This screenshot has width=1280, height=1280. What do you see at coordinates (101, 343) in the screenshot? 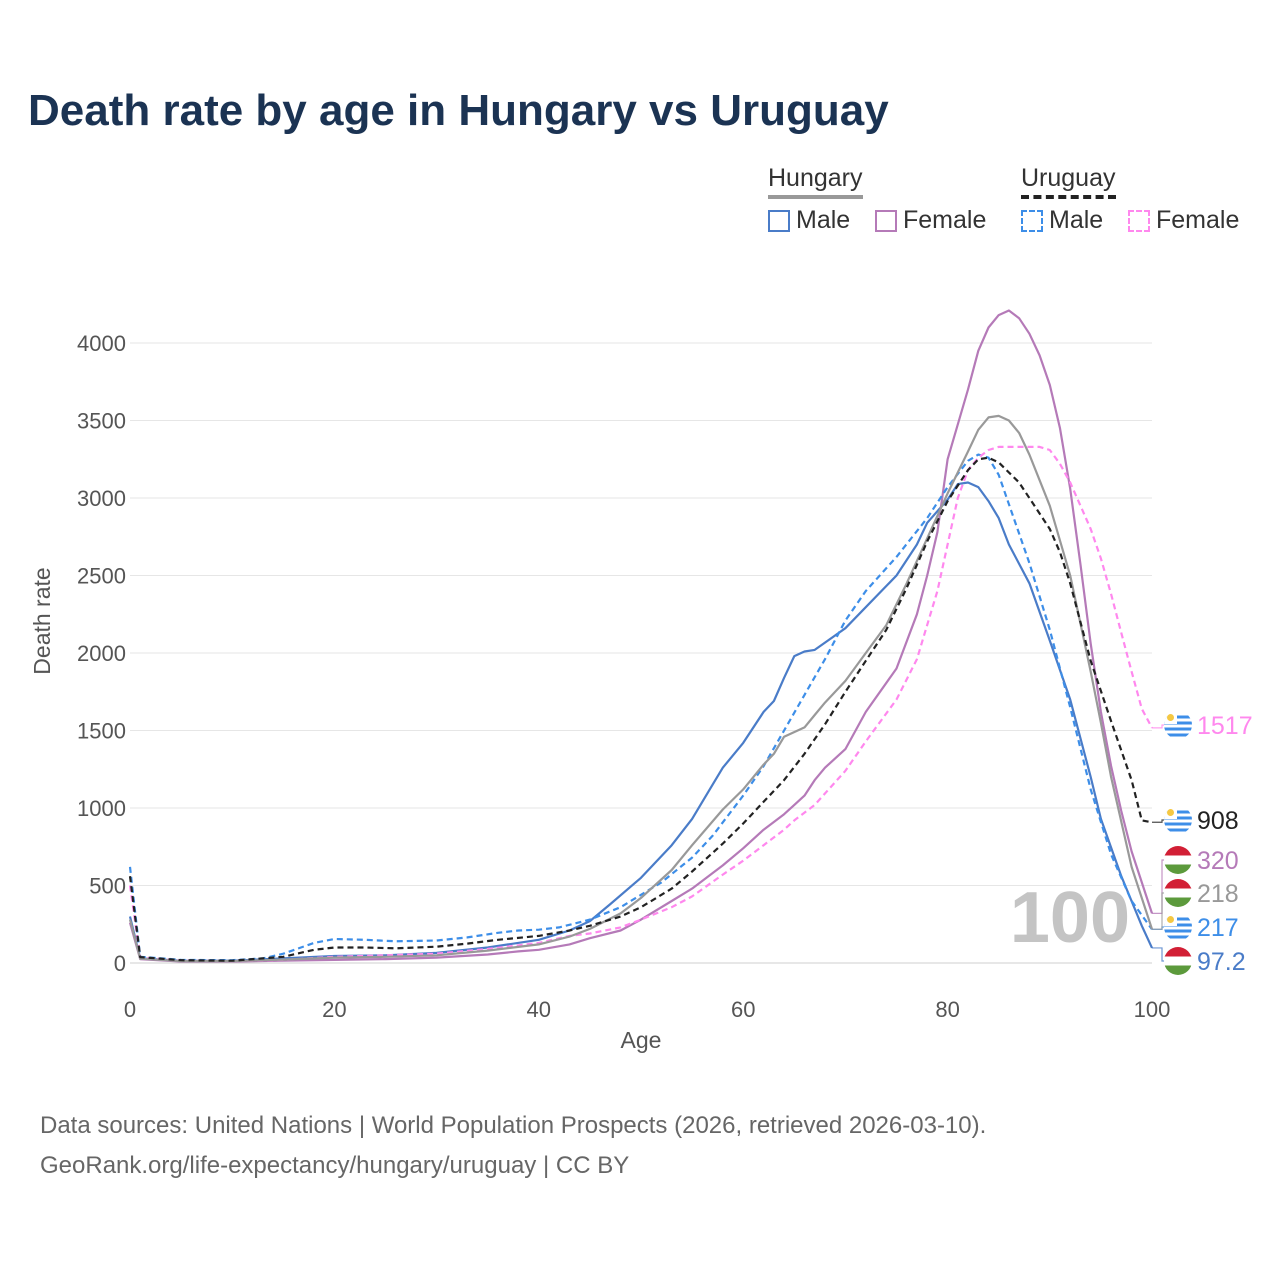
I see `y-tick-label: 4000` at bounding box center [101, 343].